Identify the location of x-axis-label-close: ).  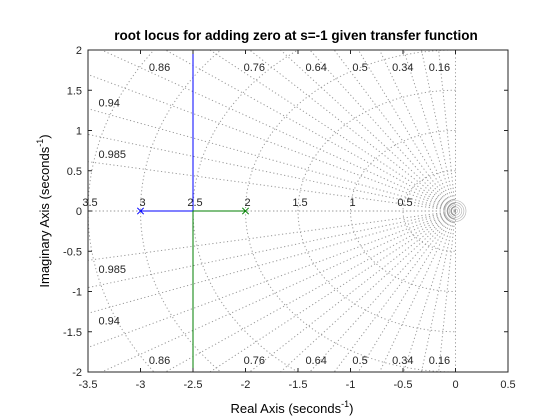
(351, 408).